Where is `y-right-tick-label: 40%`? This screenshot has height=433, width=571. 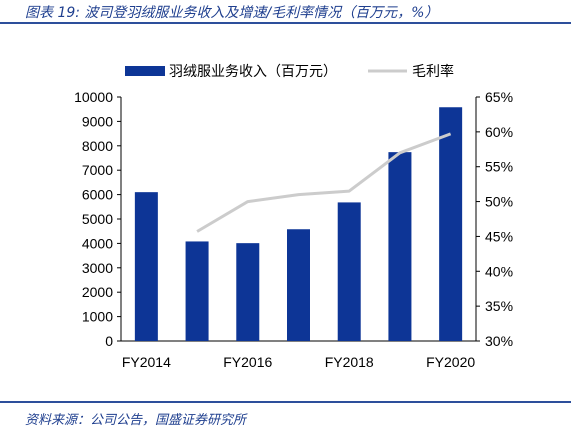 y-right-tick-label: 40% is located at coordinates (499, 271).